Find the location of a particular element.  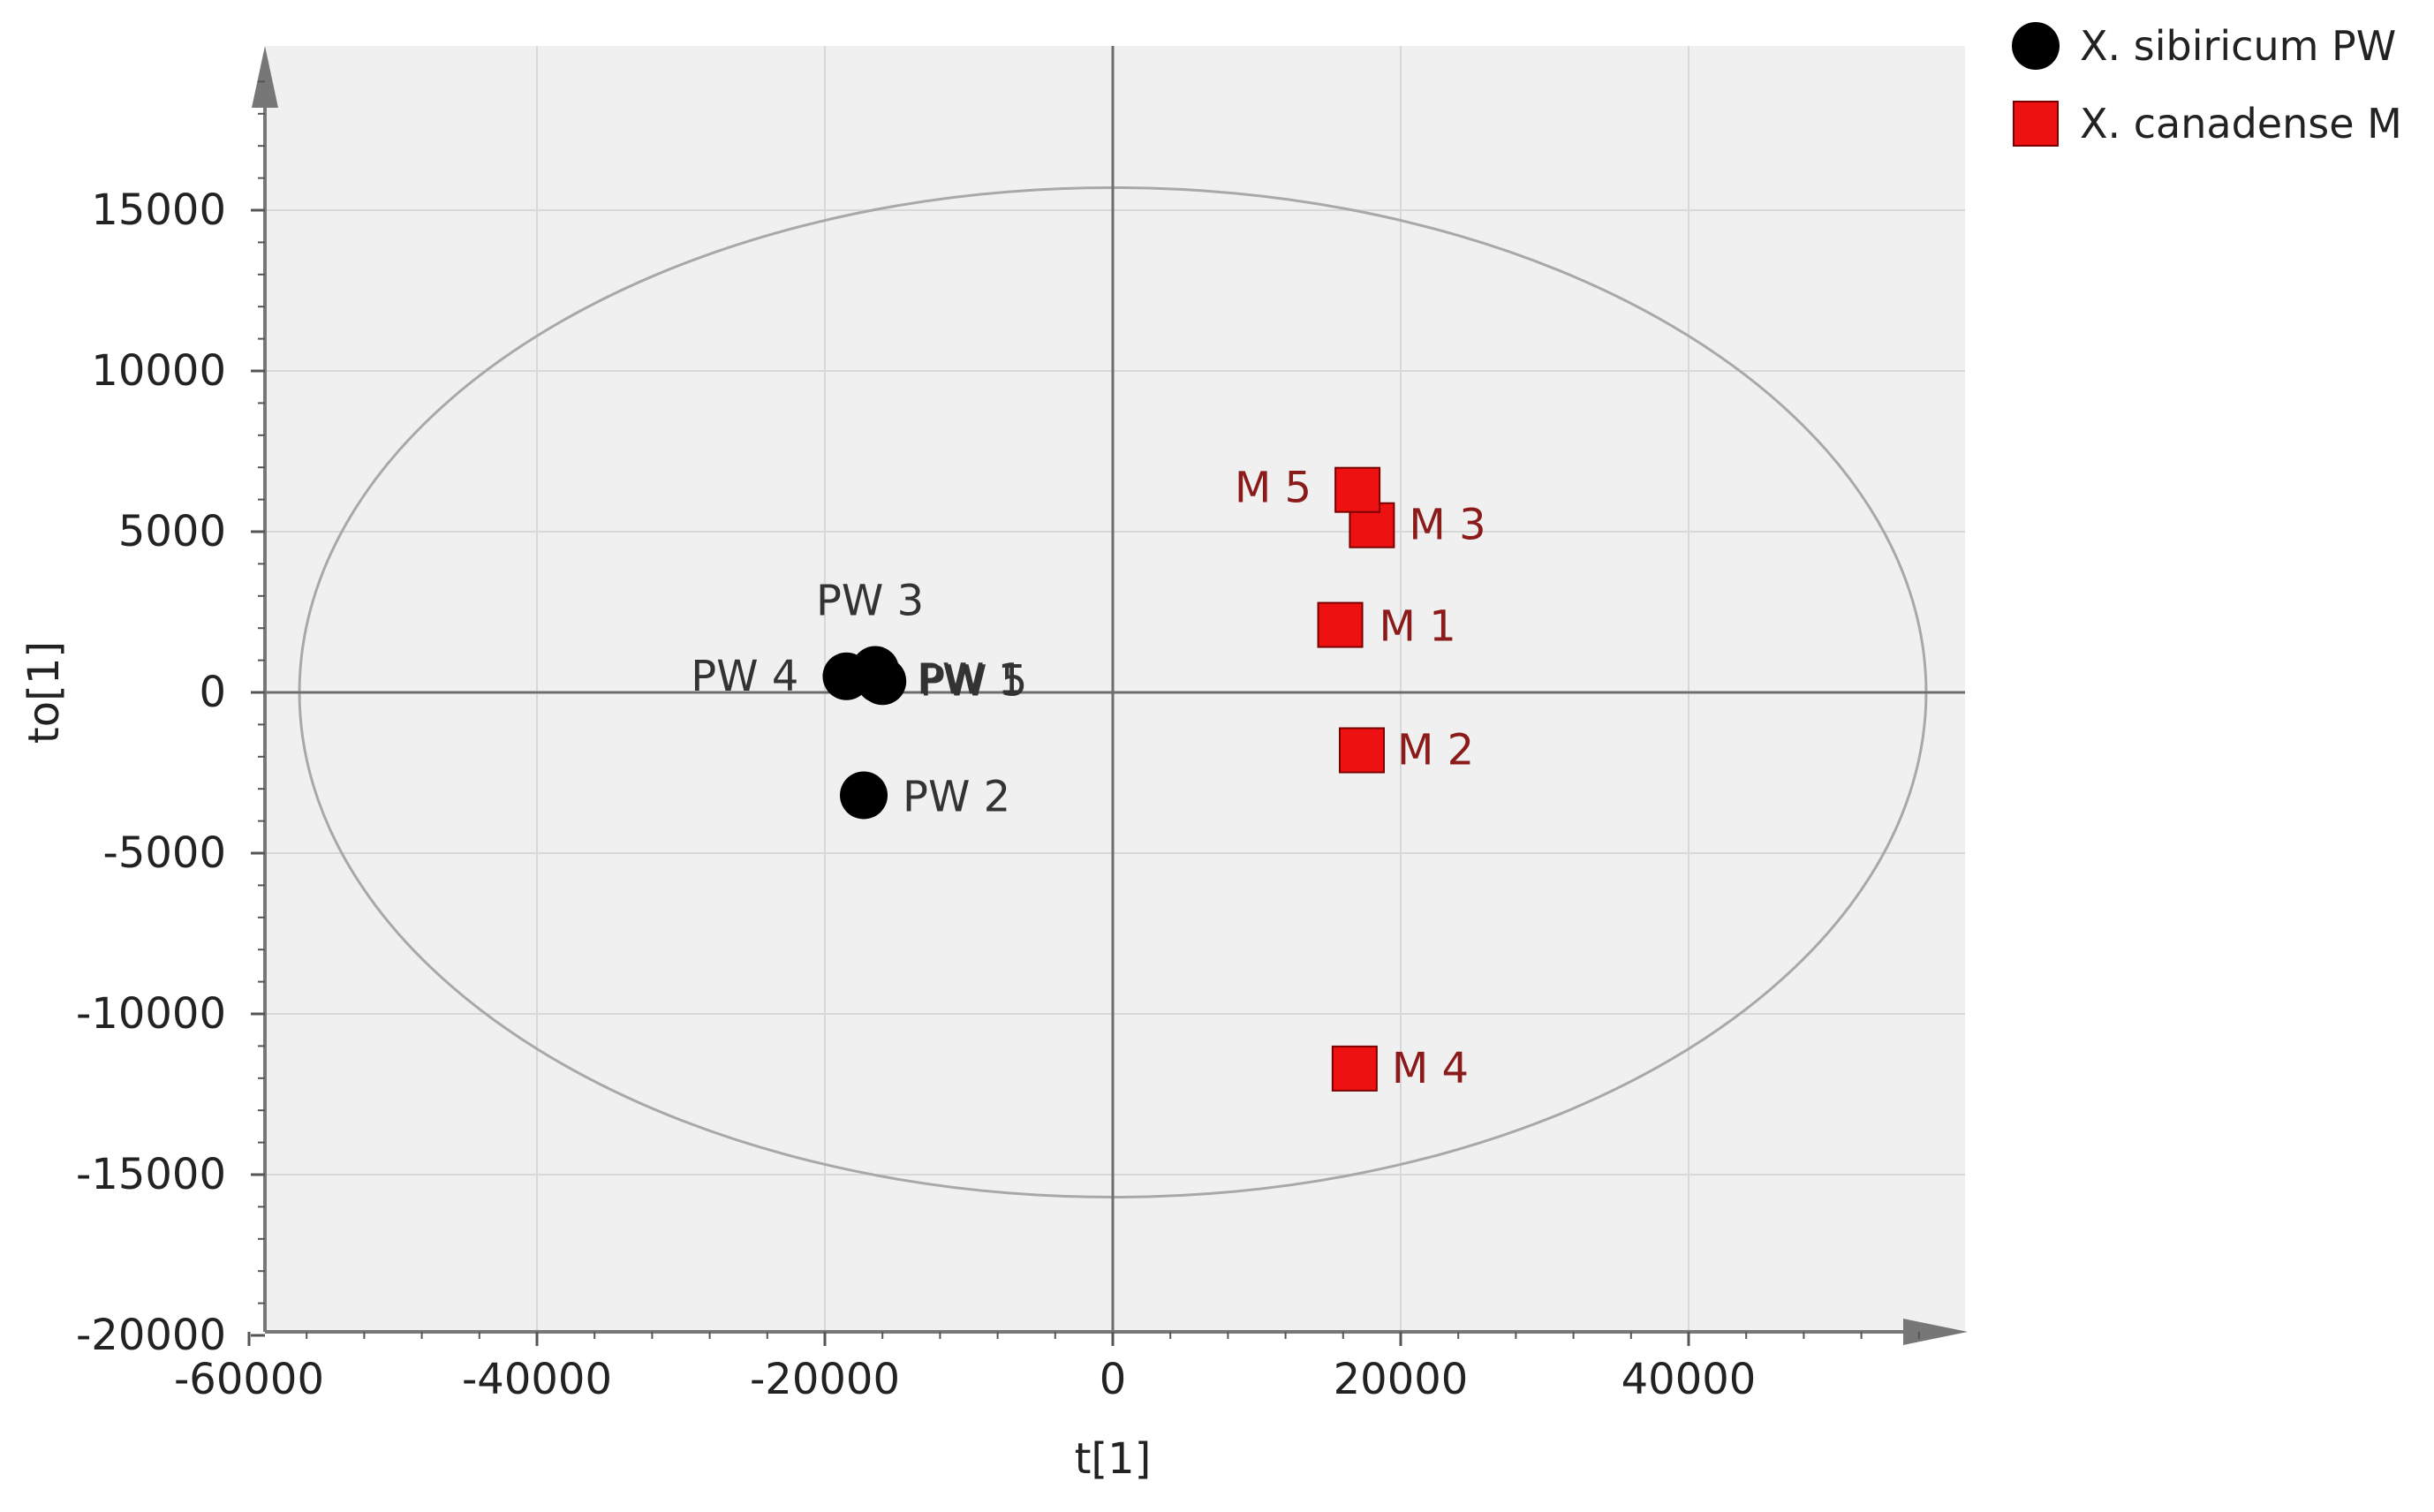

point-label: PW 5 is located at coordinates (973, 681).